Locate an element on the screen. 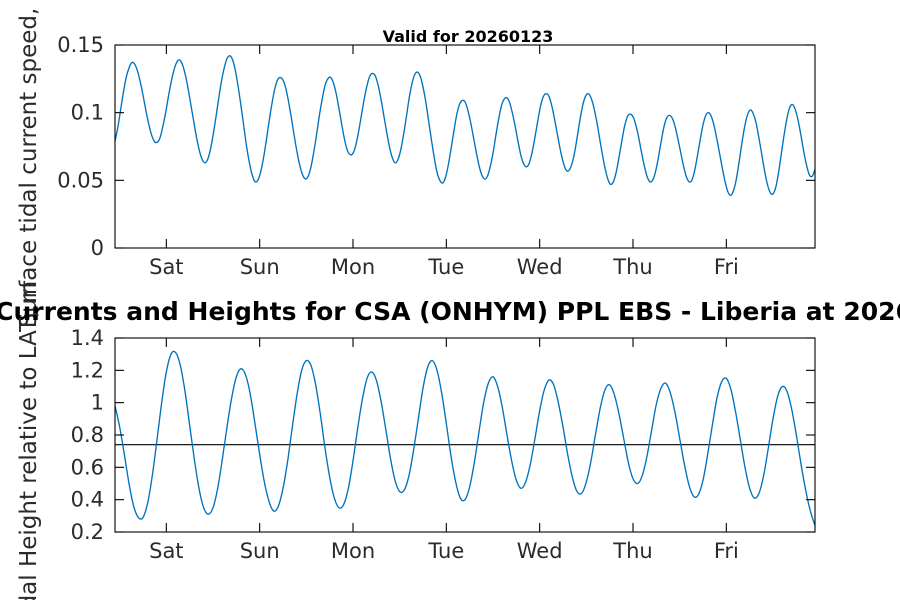 This screenshot has width=900, height=600. x-tick-labels-bottom: Sat Sun Mon Tue Wed Thu Fri is located at coordinates (444, 551).